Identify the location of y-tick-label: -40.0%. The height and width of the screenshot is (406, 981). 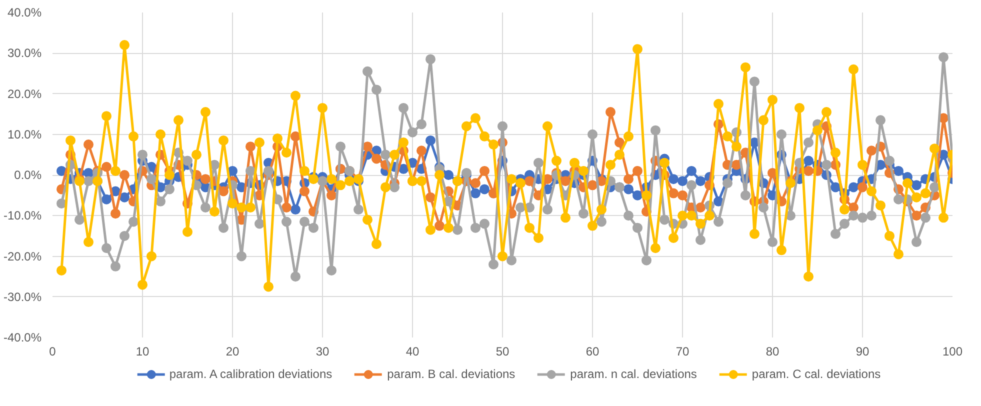
(22, 337).